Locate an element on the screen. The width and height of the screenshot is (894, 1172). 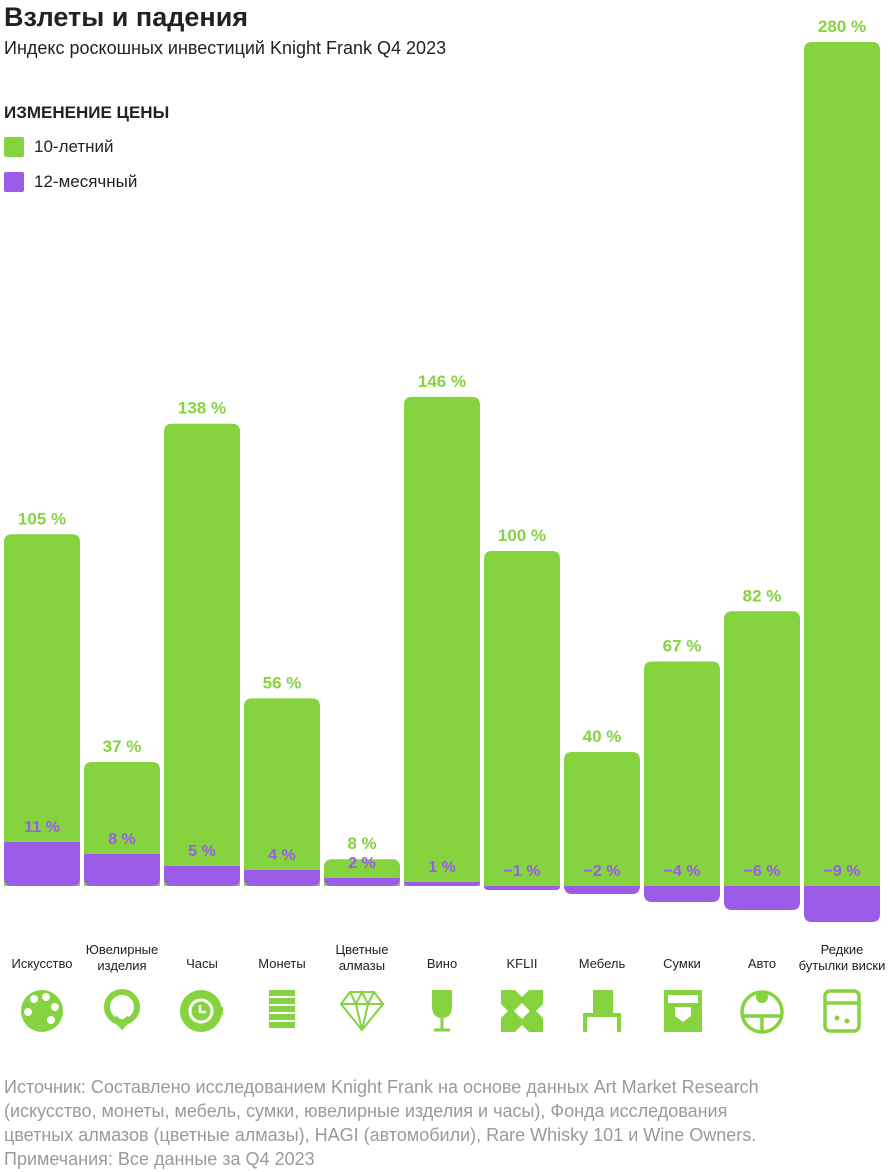
category-label-line: Цветные is located at coordinates (362, 949).